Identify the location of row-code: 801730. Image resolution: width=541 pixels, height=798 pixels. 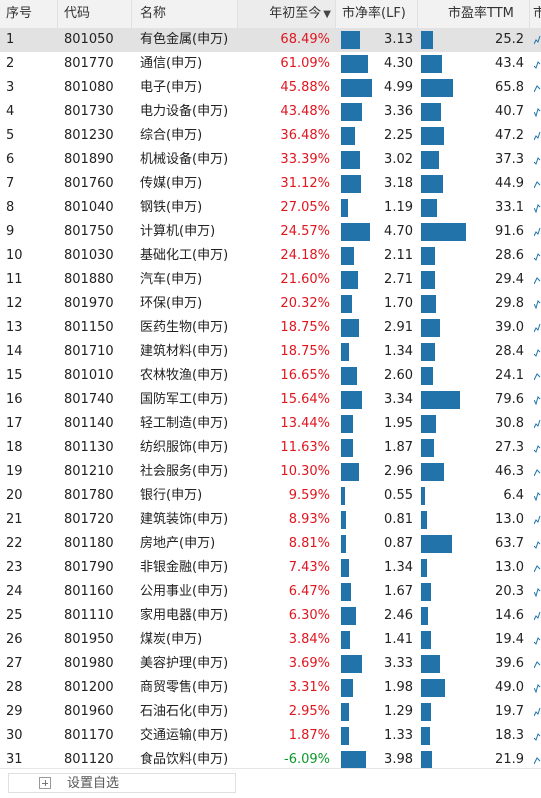
(89, 111).